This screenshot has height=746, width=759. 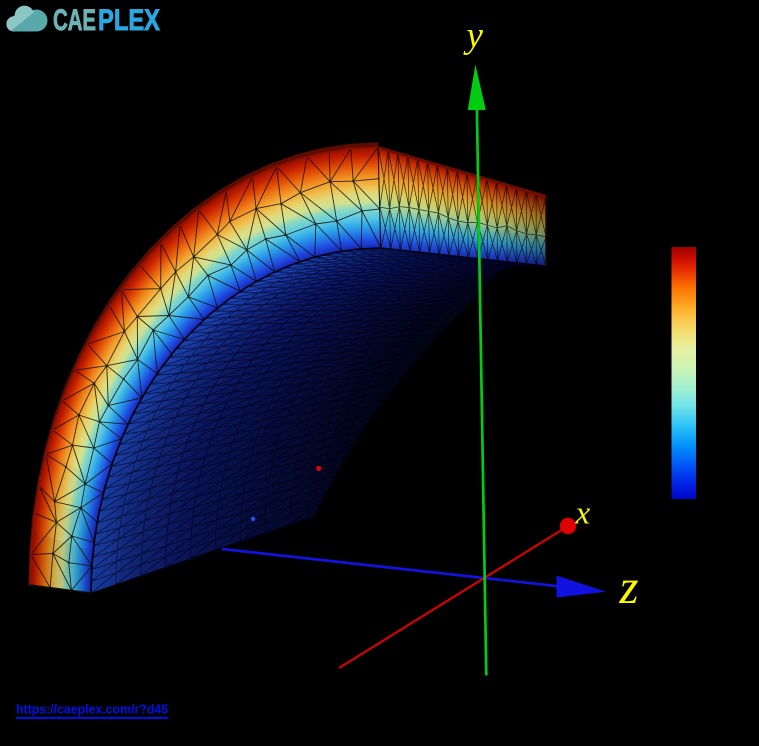 I want to click on svg-text: x, so click(x=583, y=514).